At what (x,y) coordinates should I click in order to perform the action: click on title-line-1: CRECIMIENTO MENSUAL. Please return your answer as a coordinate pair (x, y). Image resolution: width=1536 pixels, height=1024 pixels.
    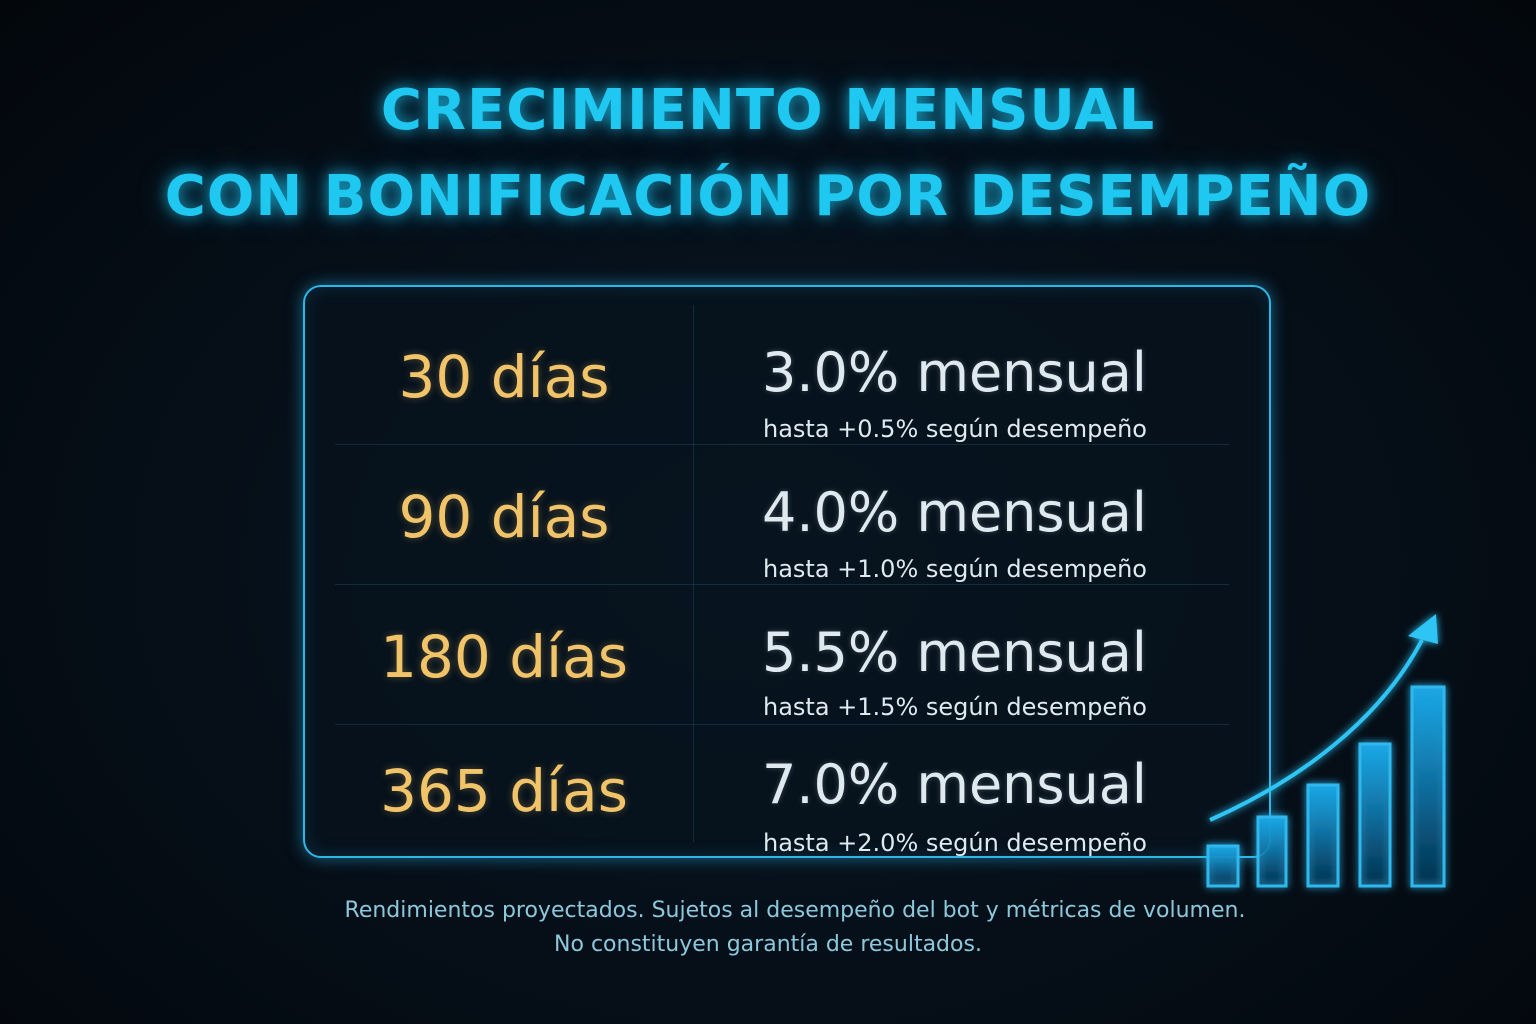
    Looking at the image, I should click on (768, 110).